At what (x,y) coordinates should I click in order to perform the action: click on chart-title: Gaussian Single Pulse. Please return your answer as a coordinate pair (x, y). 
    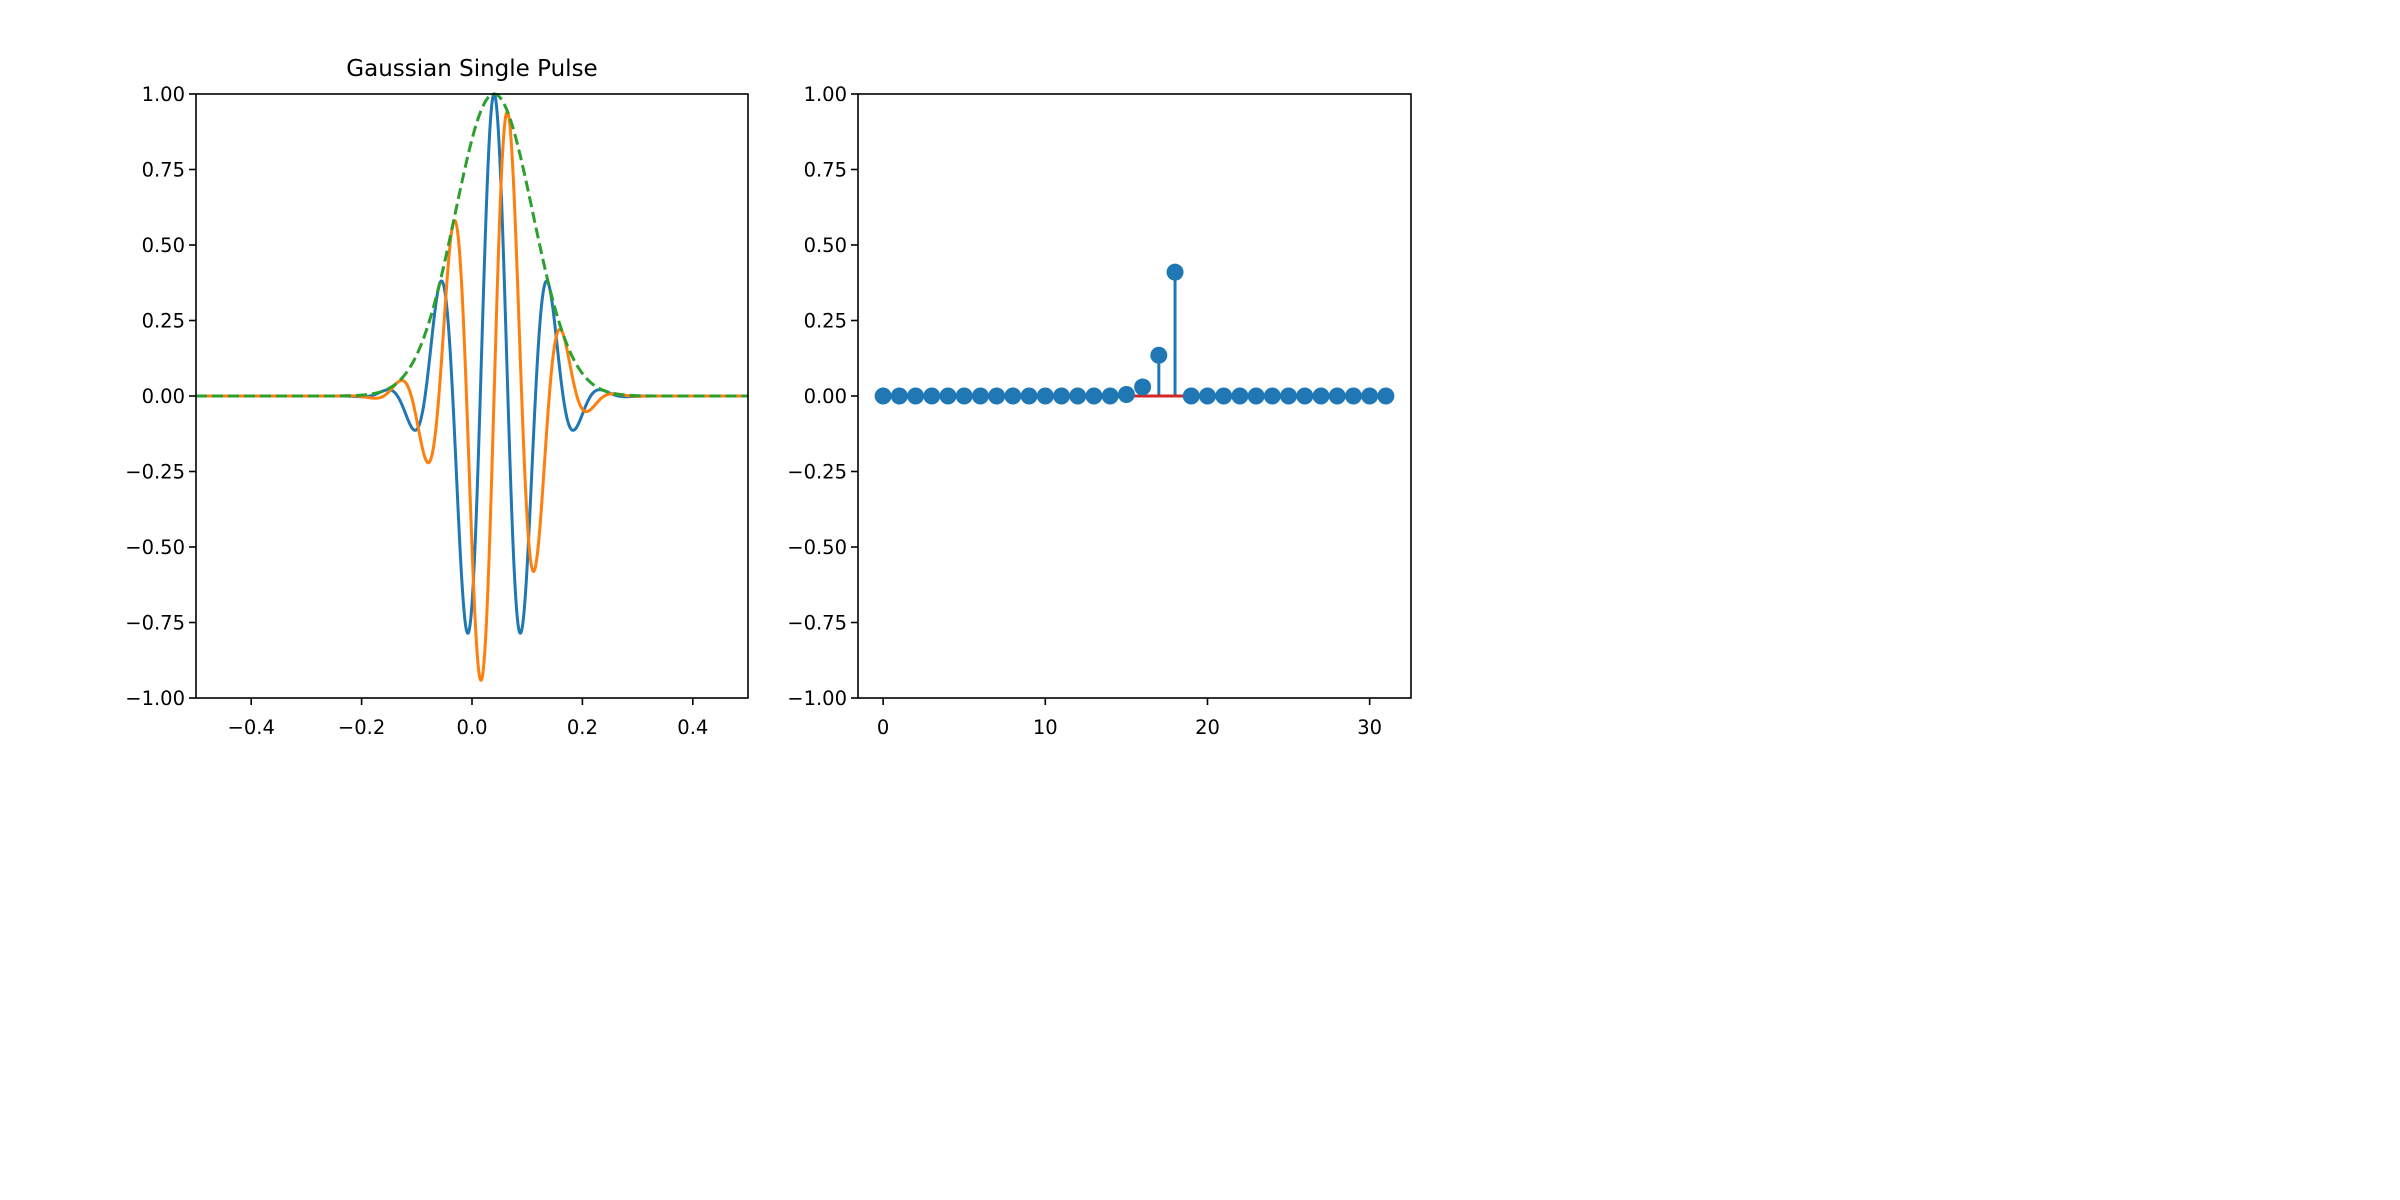
    Looking at the image, I should click on (471, 69).